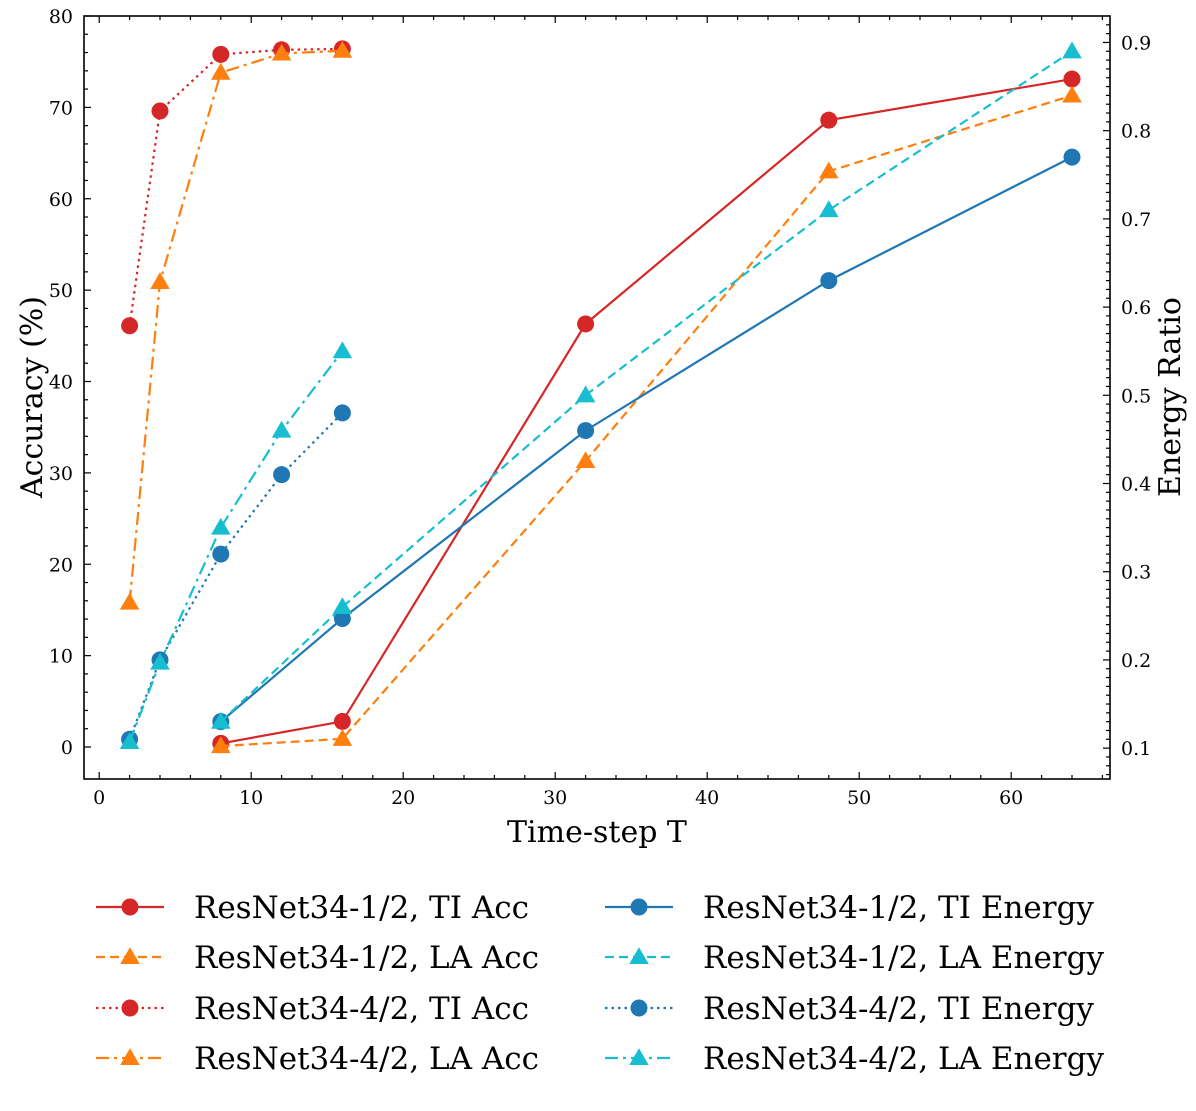 The width and height of the screenshot is (1196, 1111). I want to click on y-tick-label: 10, so click(61, 657).